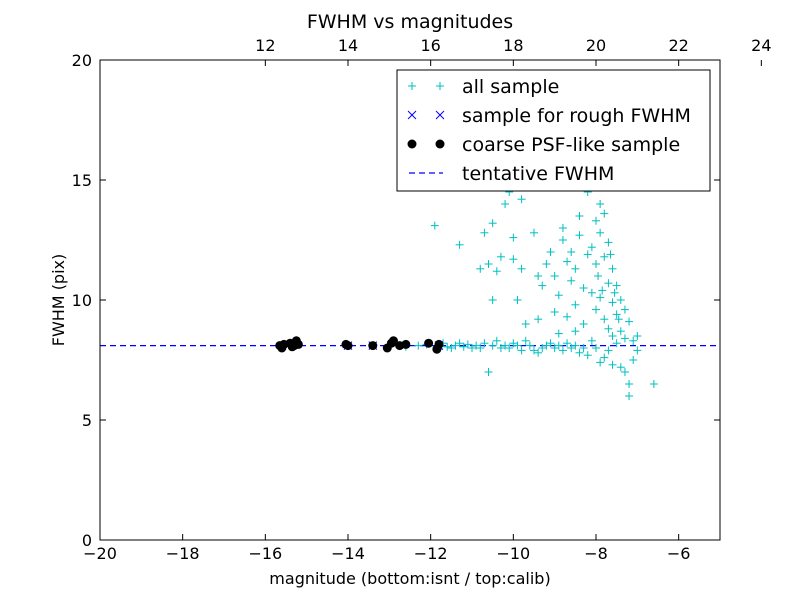 The height and width of the screenshot is (600, 800). I want to click on y-tick-label: 5, so click(87, 420).